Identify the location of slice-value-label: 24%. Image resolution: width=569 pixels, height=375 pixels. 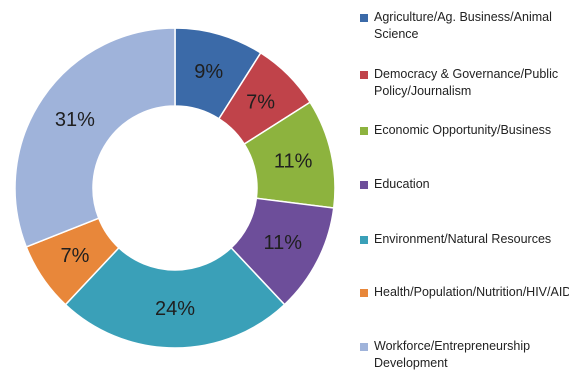
(175, 309).